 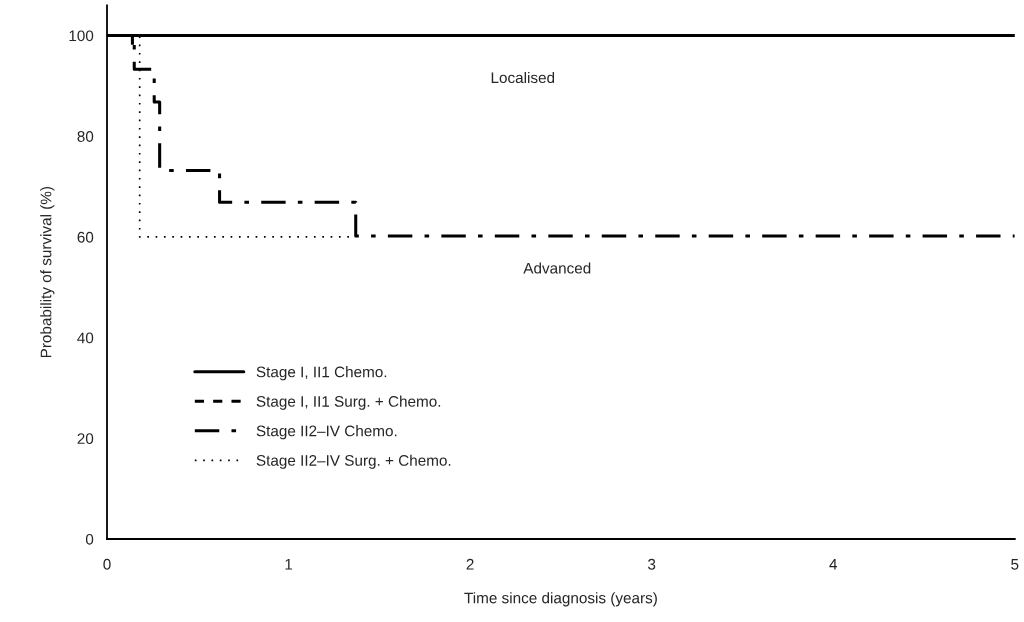 I want to click on y-tick-label: 40, so click(x=85, y=338).